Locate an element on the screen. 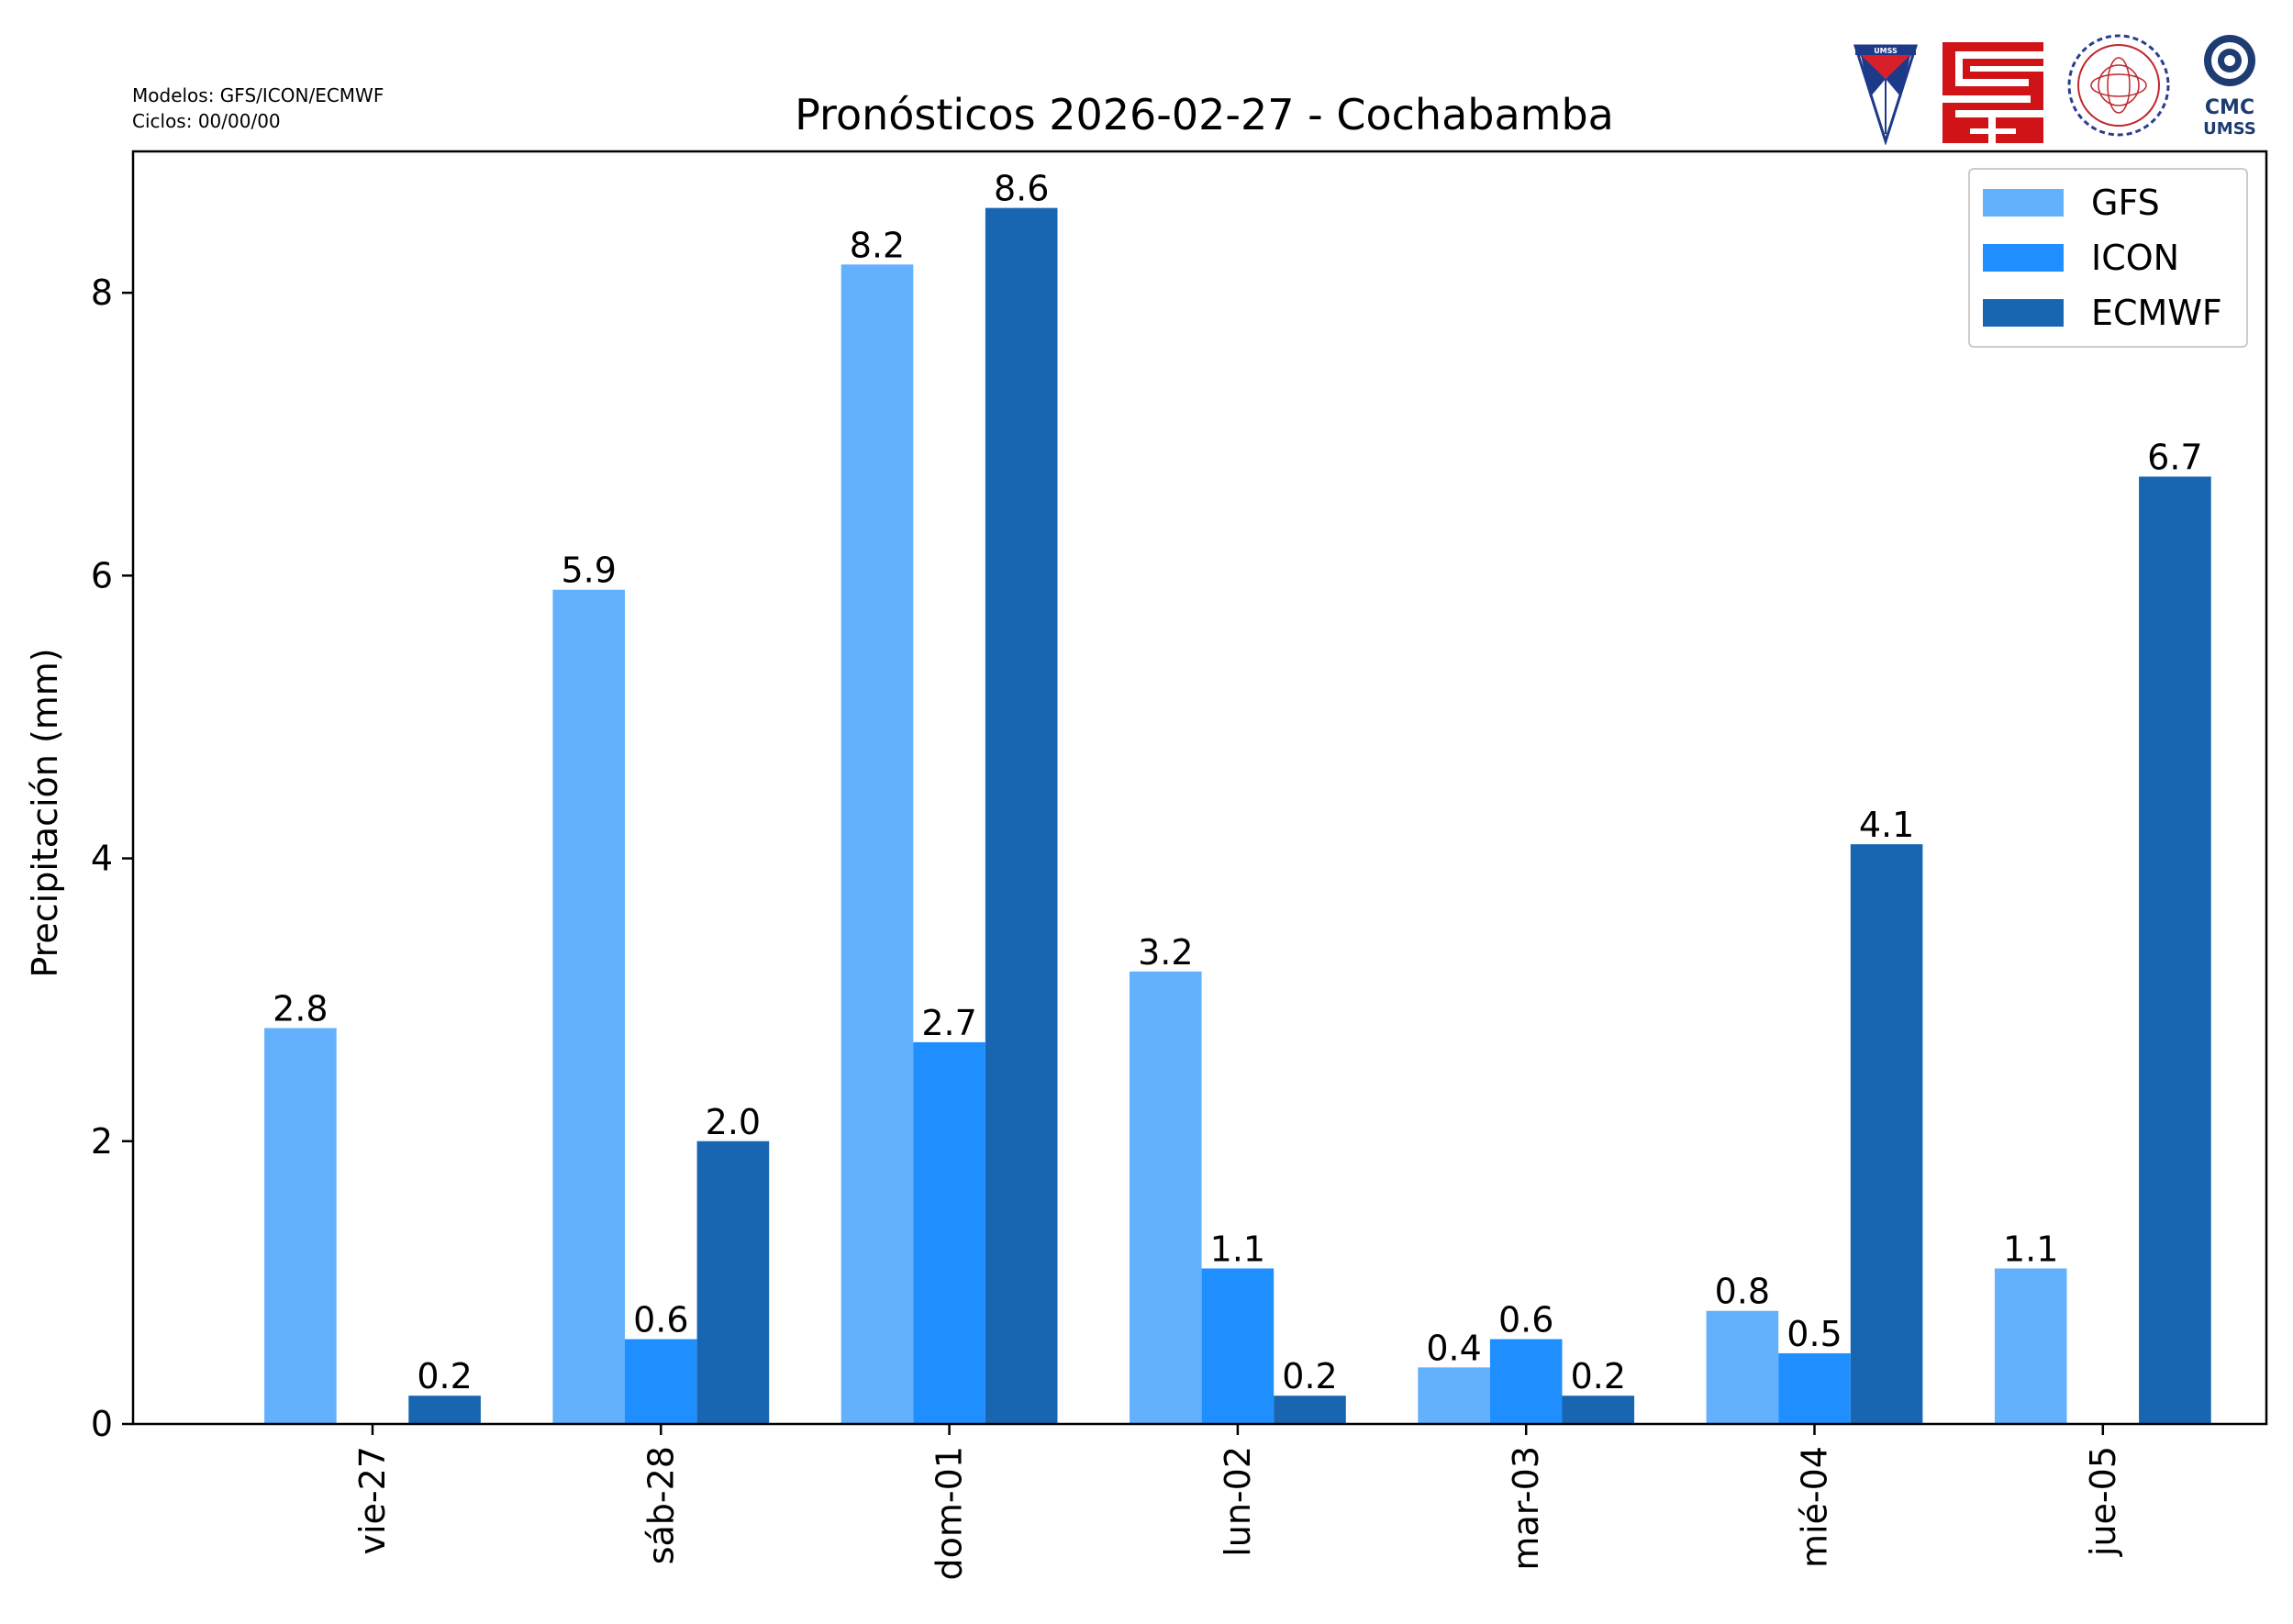 The image size is (2293, 1624). legend-label-icon: ICON is located at coordinates (2135, 258).